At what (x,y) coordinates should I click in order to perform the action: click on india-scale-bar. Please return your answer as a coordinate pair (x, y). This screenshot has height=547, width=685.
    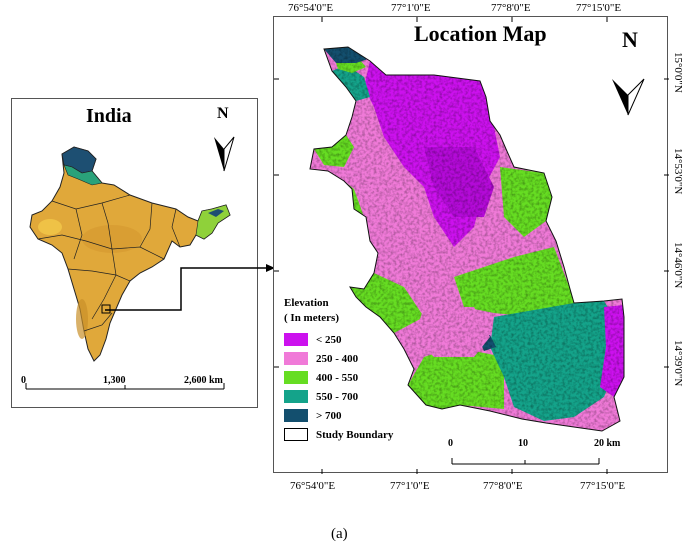
    Looking at the image, I should click on (125, 386).